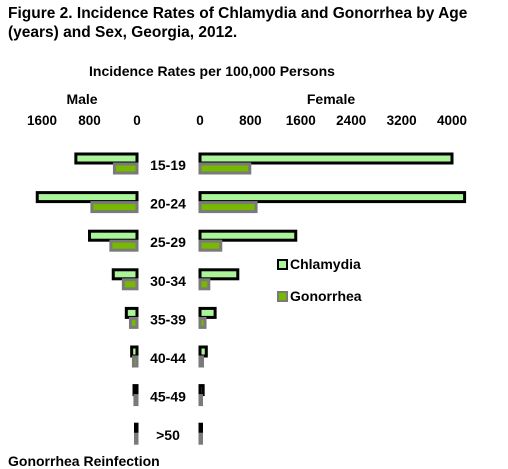  Describe the element at coordinates (168, 281) in the screenshot. I see `age-group-label: 30-34` at that location.